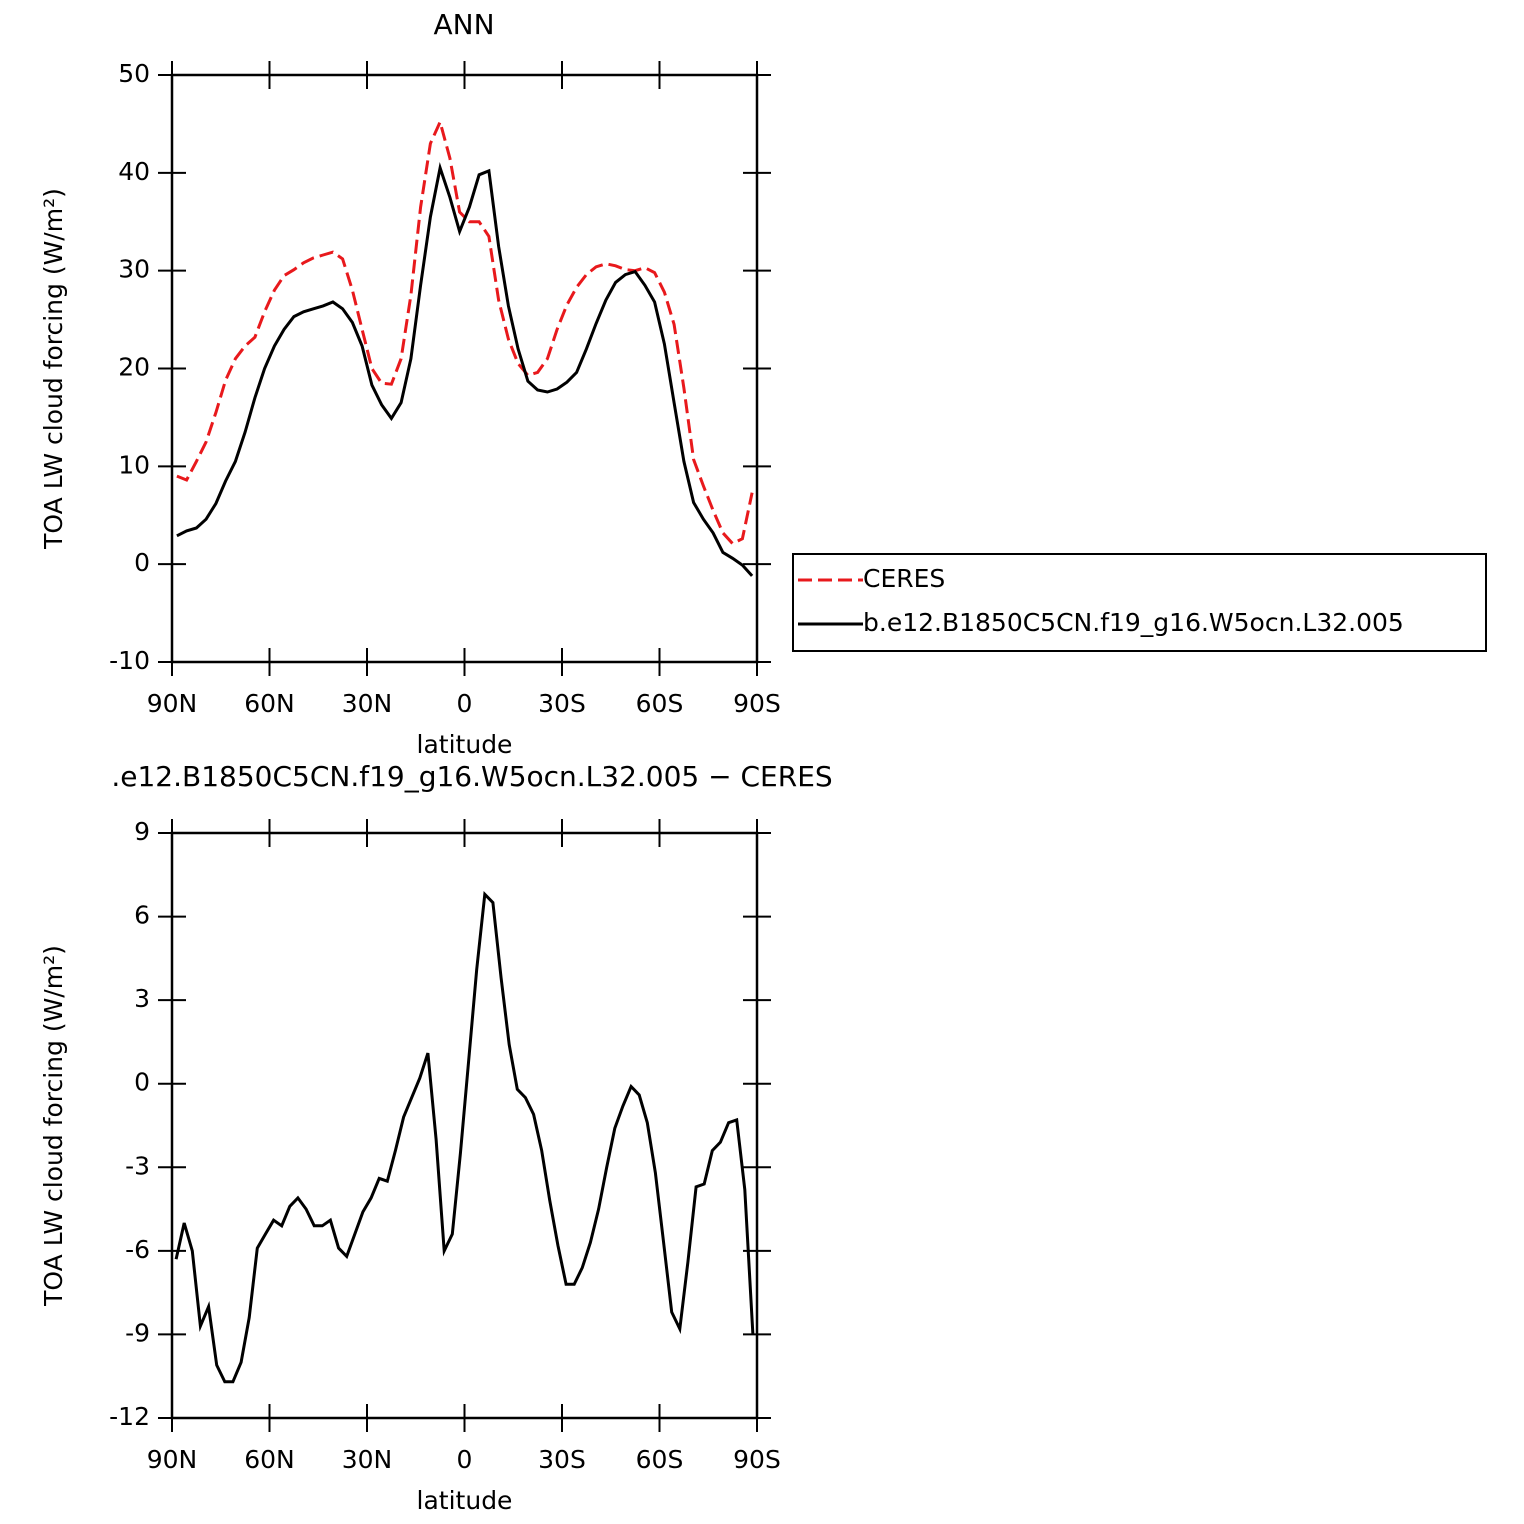  I want to click on y-tick-label: -9, so click(137, 1332).